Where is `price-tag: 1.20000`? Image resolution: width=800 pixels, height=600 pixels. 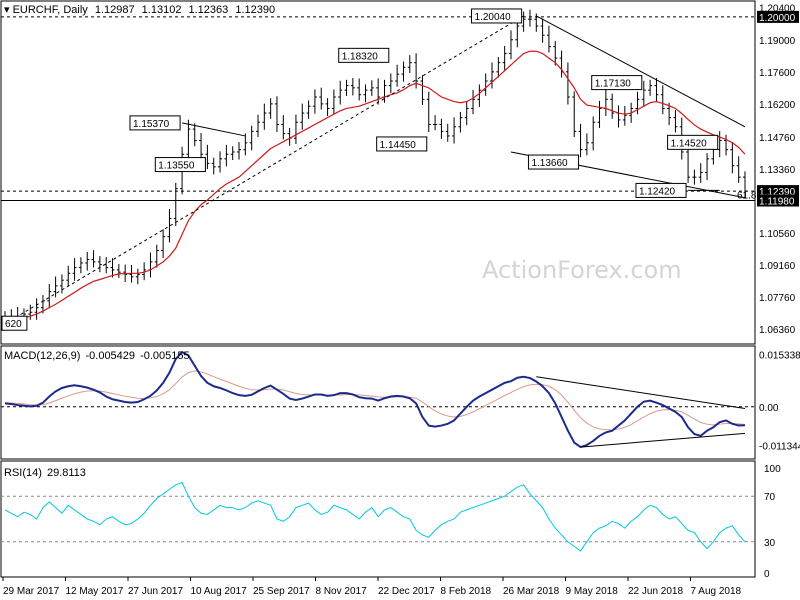
price-tag: 1.20000 is located at coordinates (778, 17).